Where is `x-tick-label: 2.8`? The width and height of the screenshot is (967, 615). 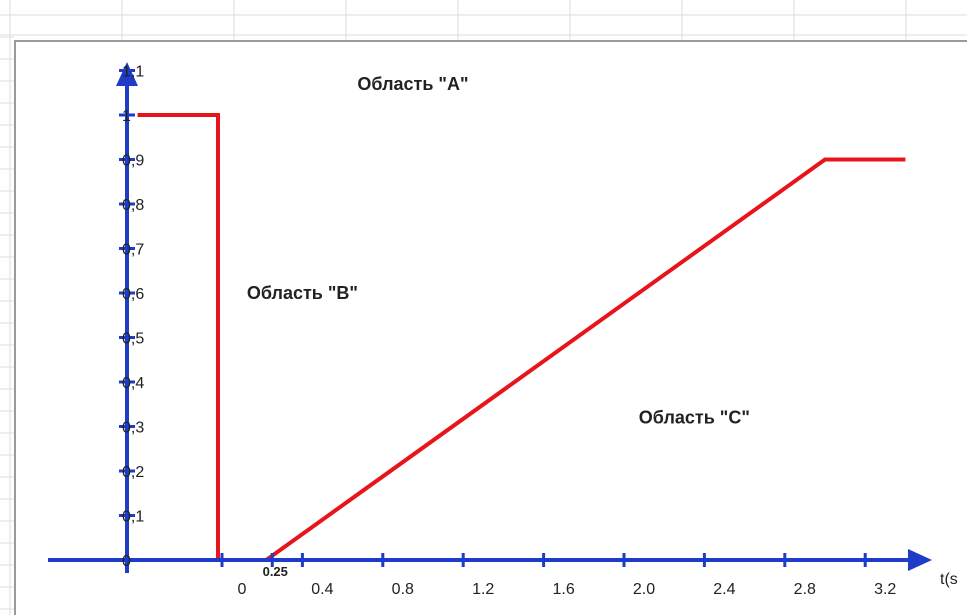
x-tick-label: 2.8 is located at coordinates (805, 589).